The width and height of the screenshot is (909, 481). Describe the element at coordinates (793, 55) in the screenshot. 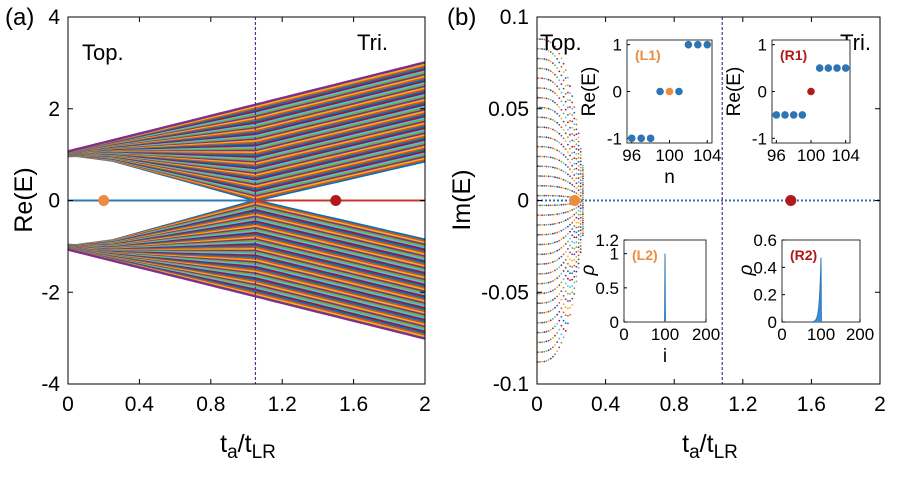

I see `inset-R1-tag: (R1)` at that location.